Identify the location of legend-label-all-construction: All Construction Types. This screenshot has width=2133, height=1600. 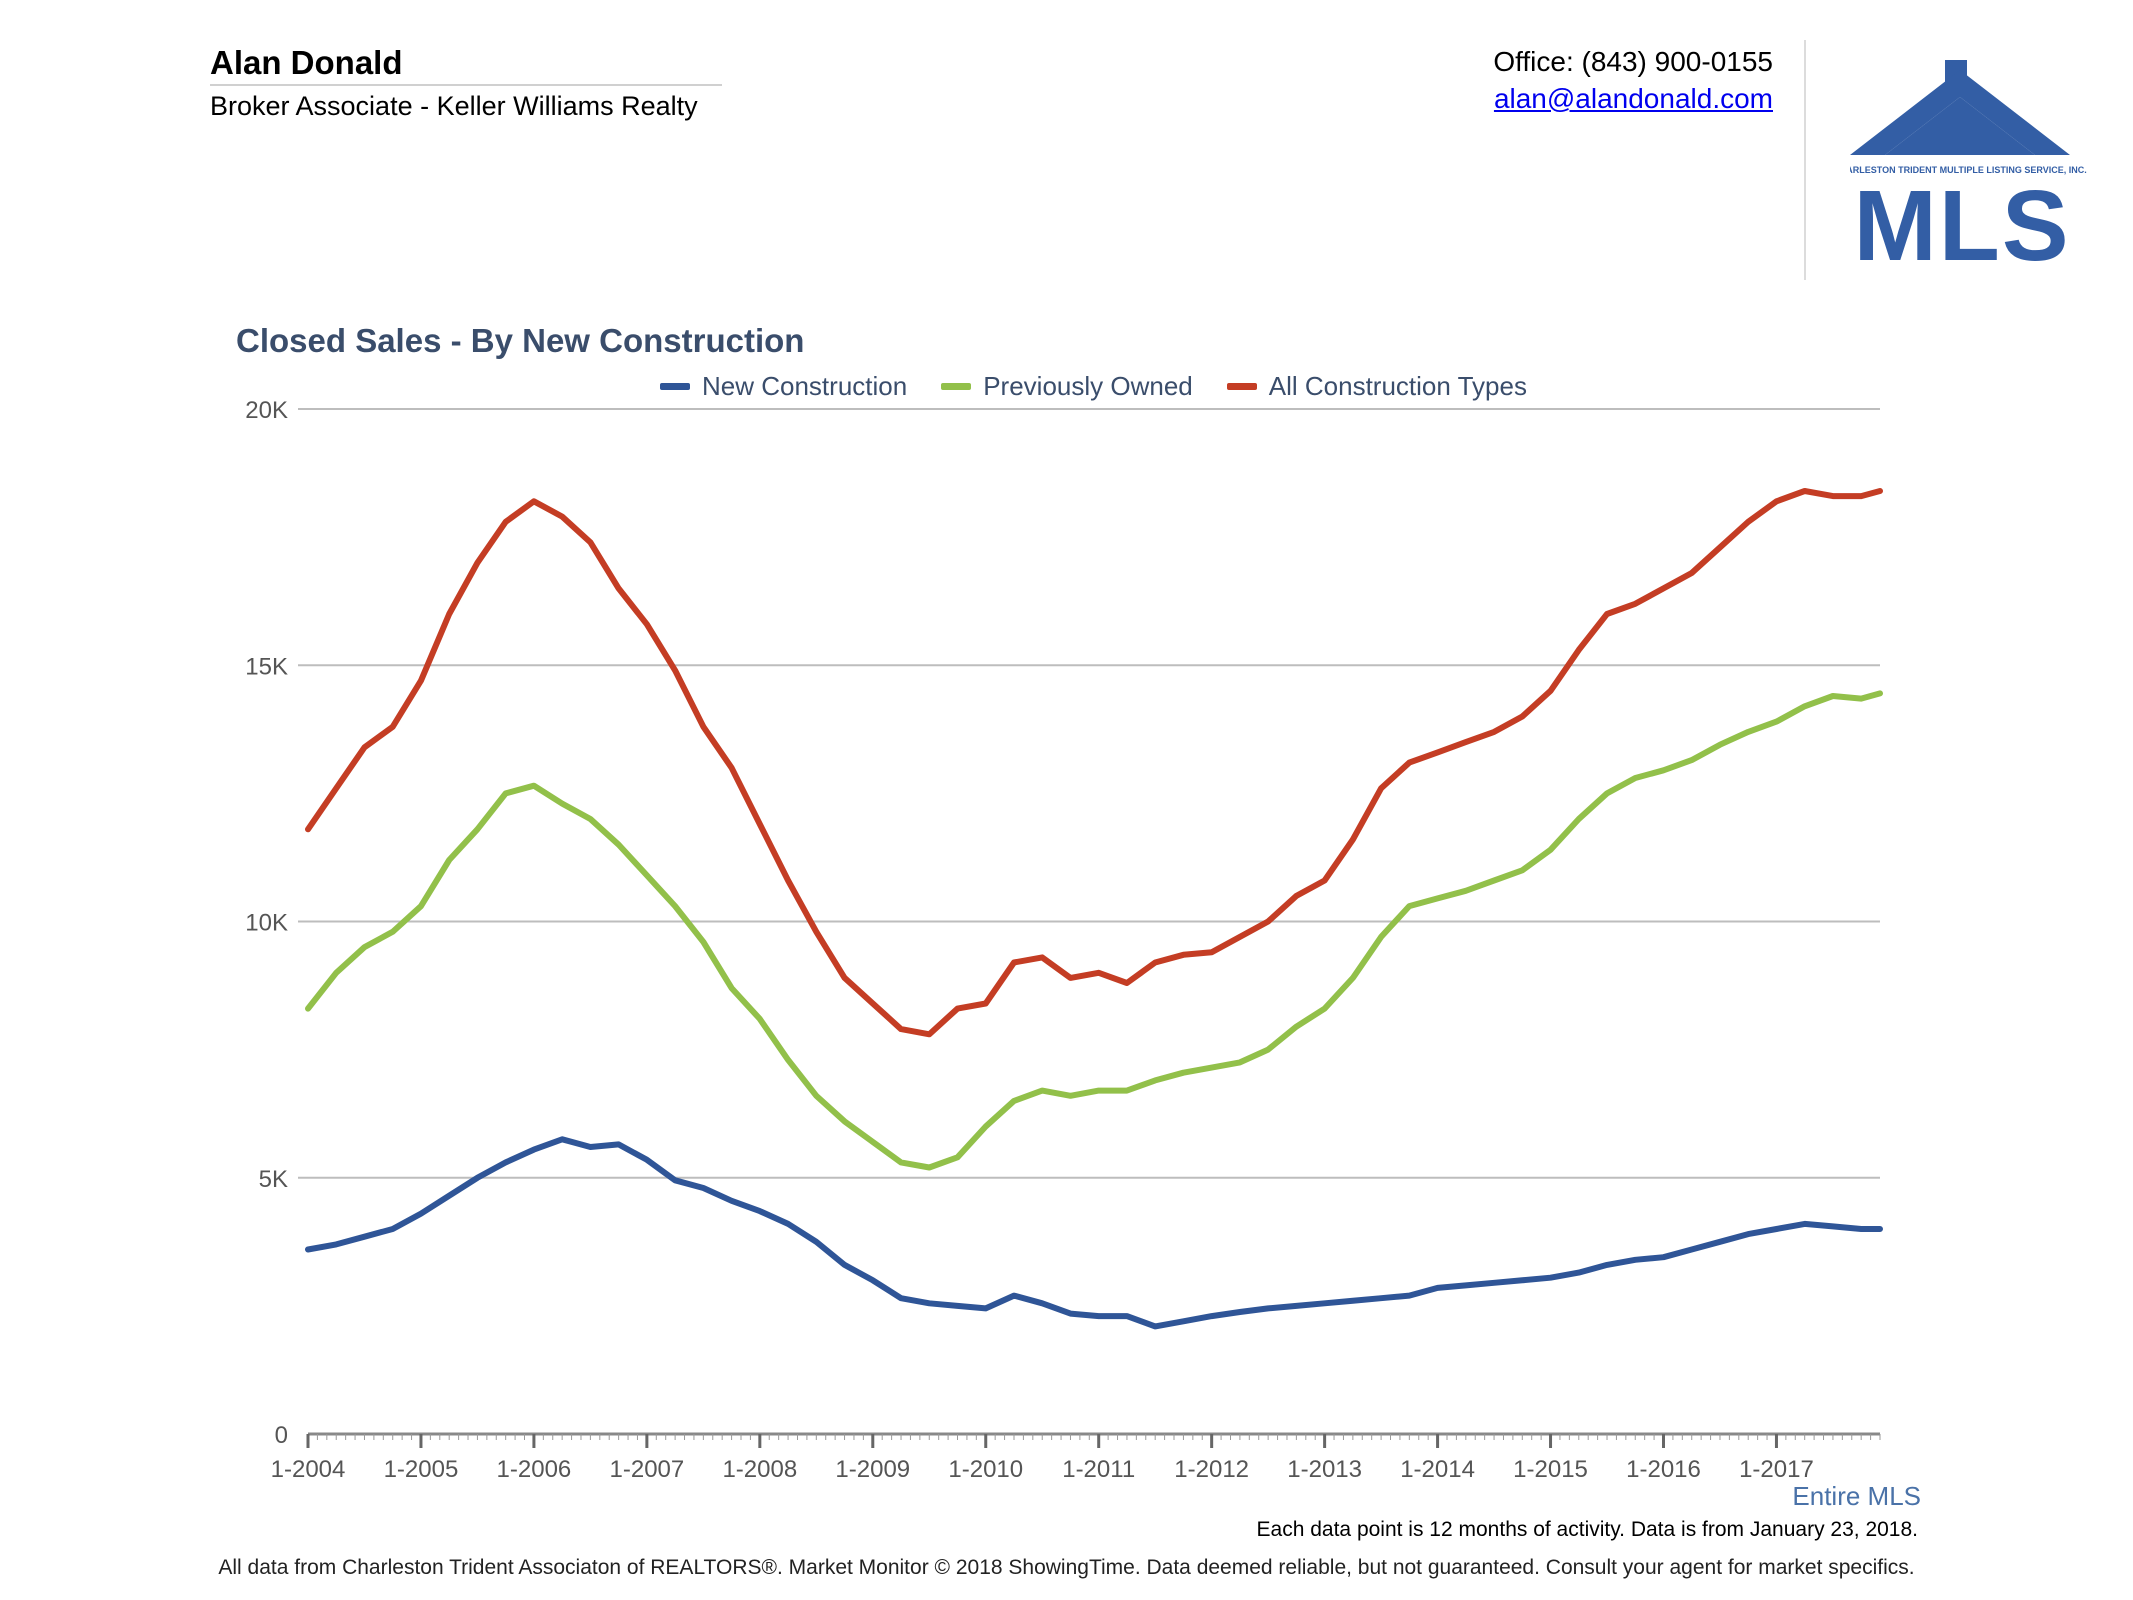
(1397, 385).